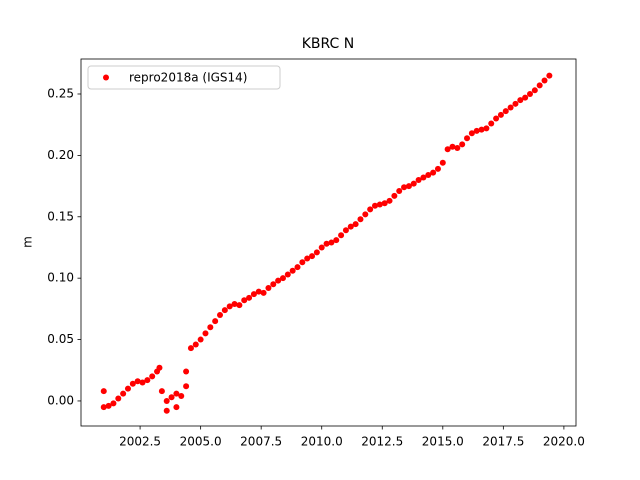 Image resolution: width=640 pixels, height=480 pixels. I want to click on y-tick-label: 0.05, so click(60, 339).